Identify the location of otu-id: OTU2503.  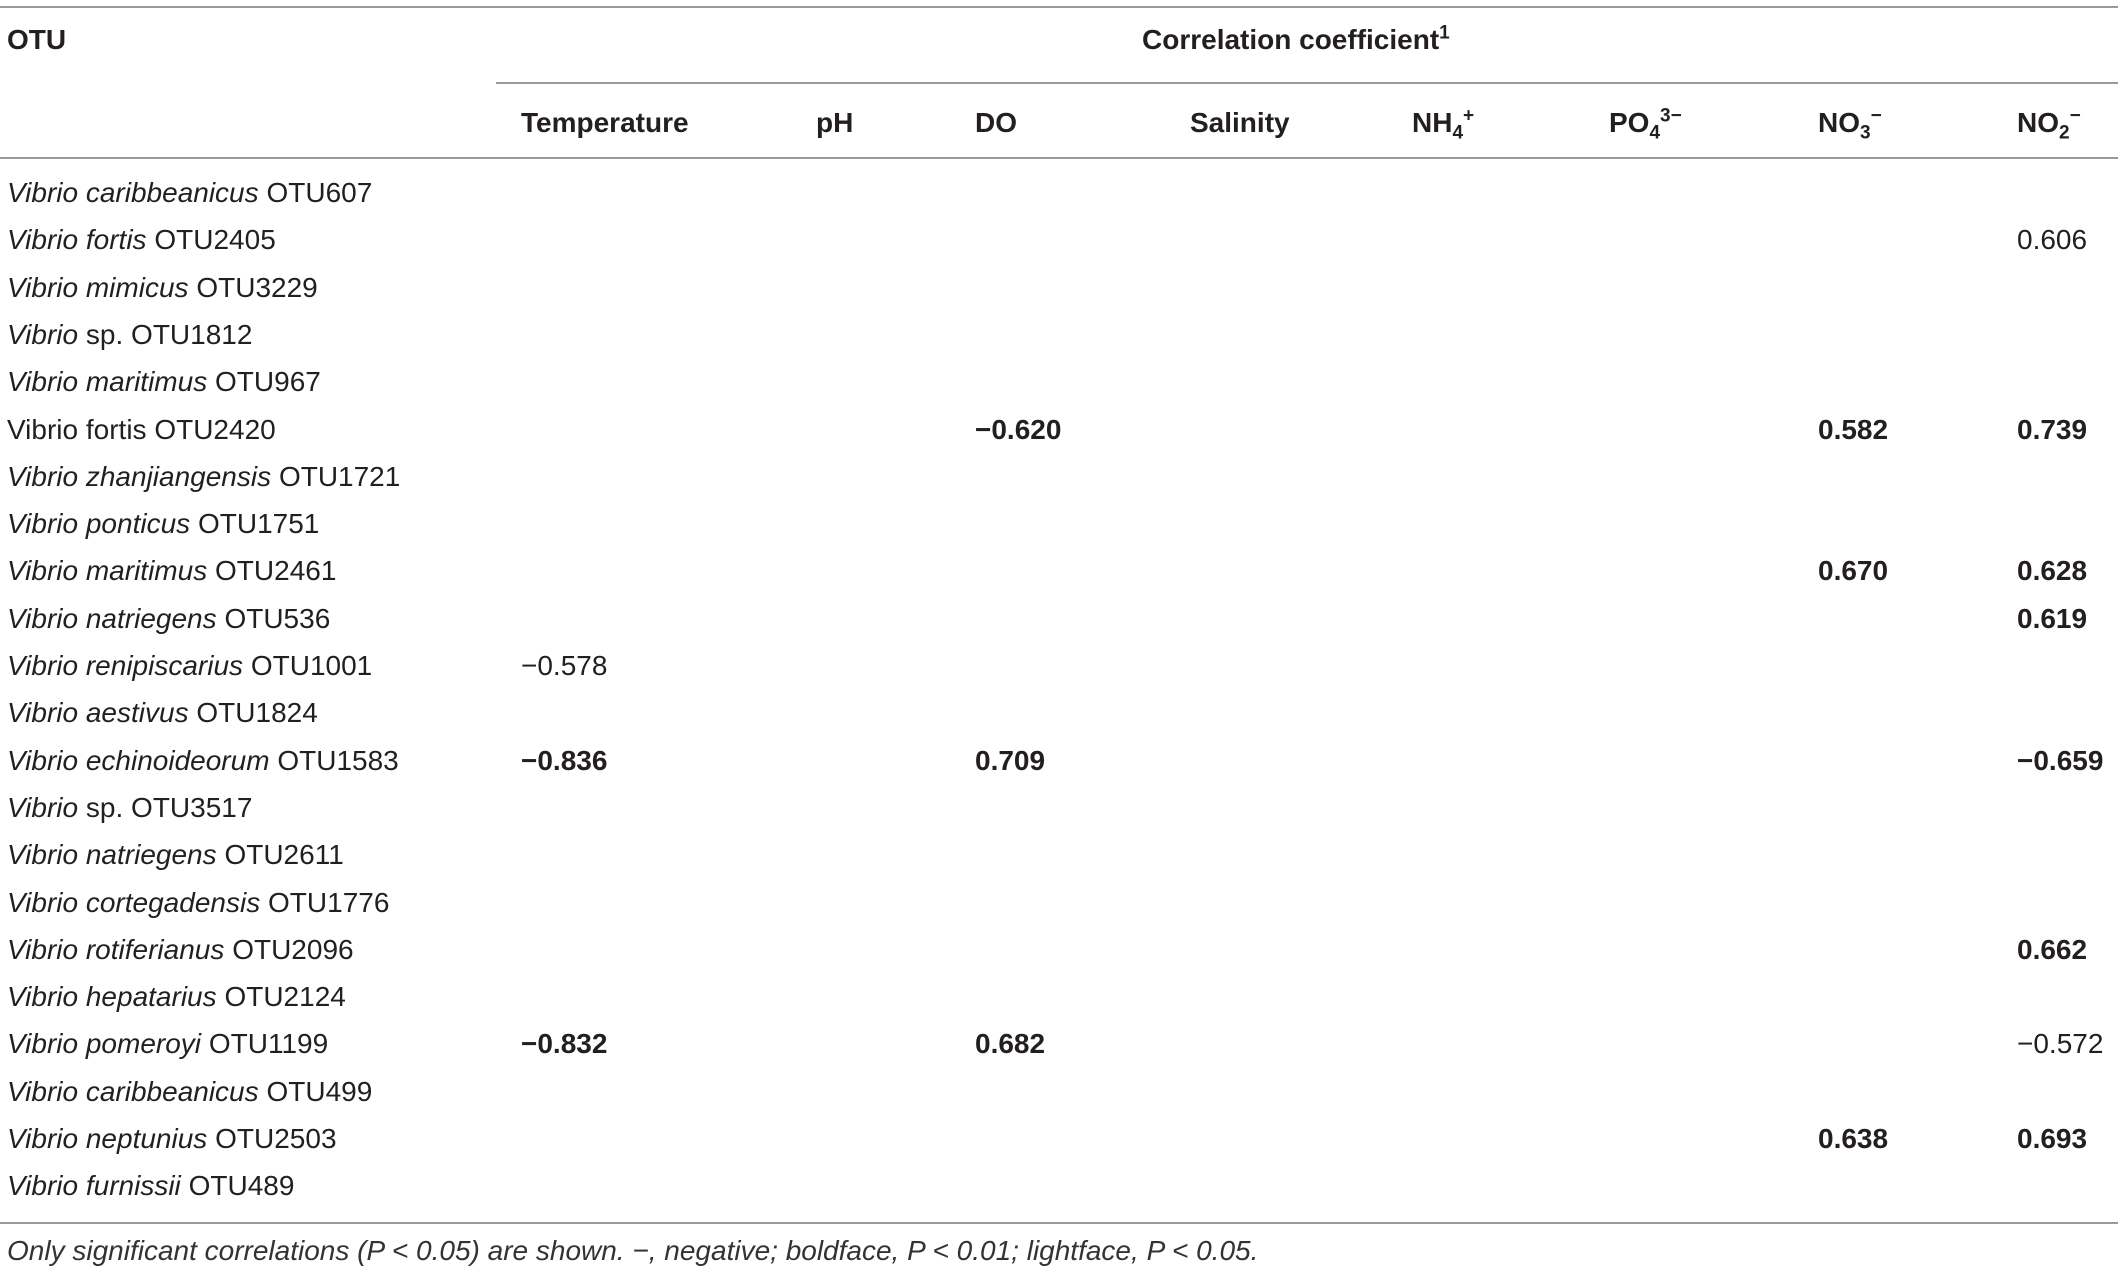
(276, 1138).